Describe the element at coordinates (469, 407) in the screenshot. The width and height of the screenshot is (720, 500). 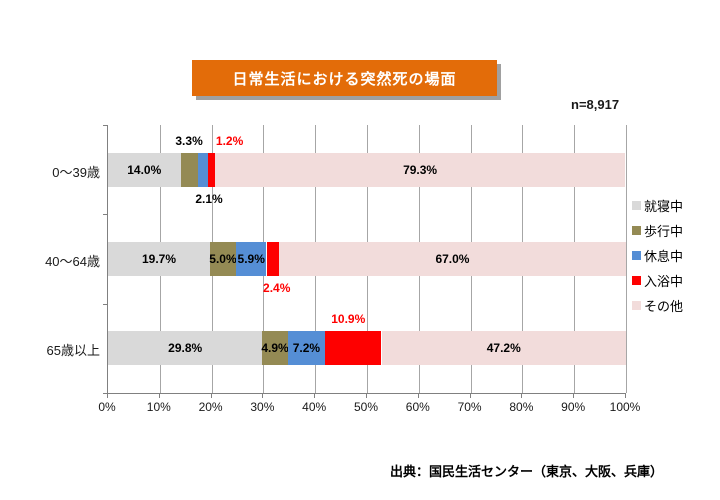
I see `x-axis-tick-label: 70%` at that location.